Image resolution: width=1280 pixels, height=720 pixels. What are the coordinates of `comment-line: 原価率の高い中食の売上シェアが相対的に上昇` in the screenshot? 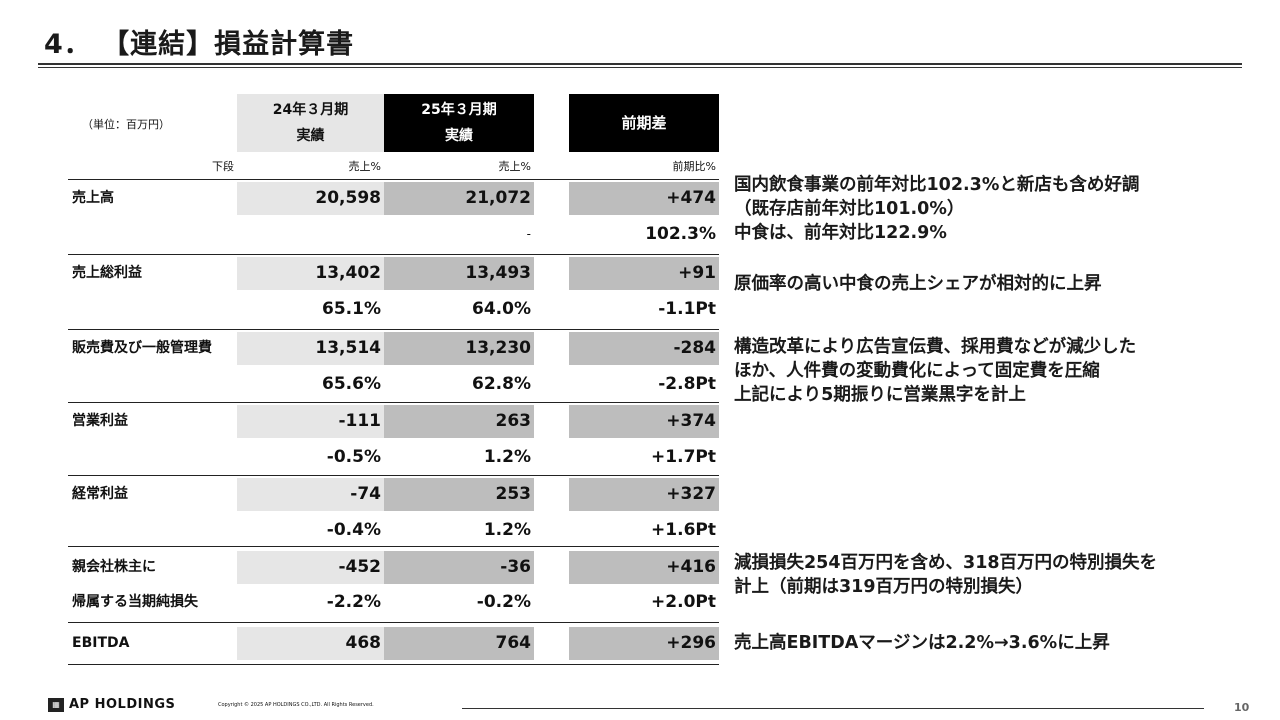 It's located at (918, 284).